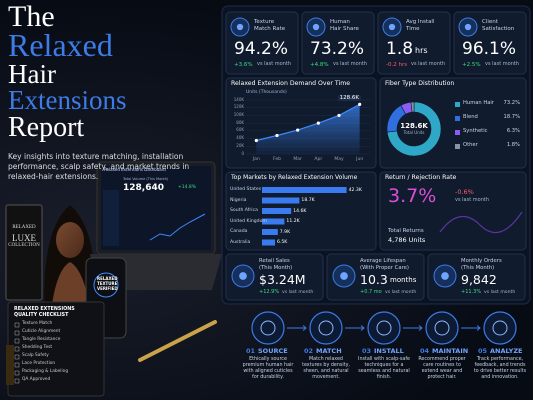 The width and height of the screenshot is (533, 400). Describe the element at coordinates (481, 261) in the screenshot. I see `kpi-label: Monthly Orders` at that location.